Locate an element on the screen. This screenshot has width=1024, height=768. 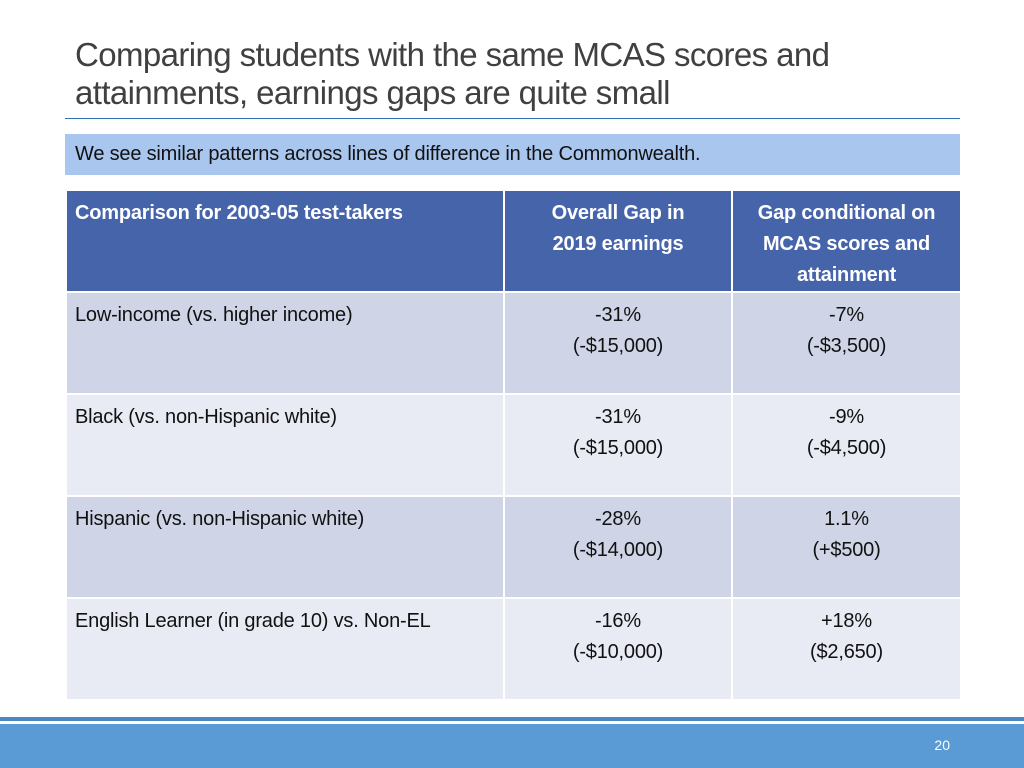
overall-gap-percent: -16% is located at coordinates (618, 621).